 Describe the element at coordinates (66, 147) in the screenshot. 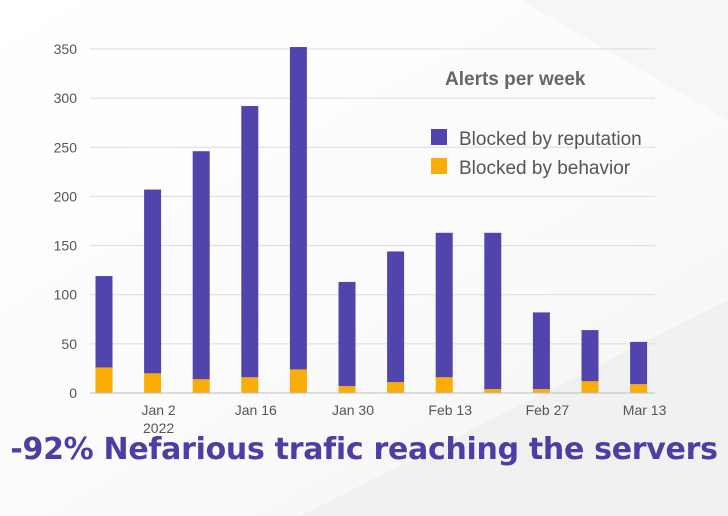

I see `y-tick-label: 250` at that location.